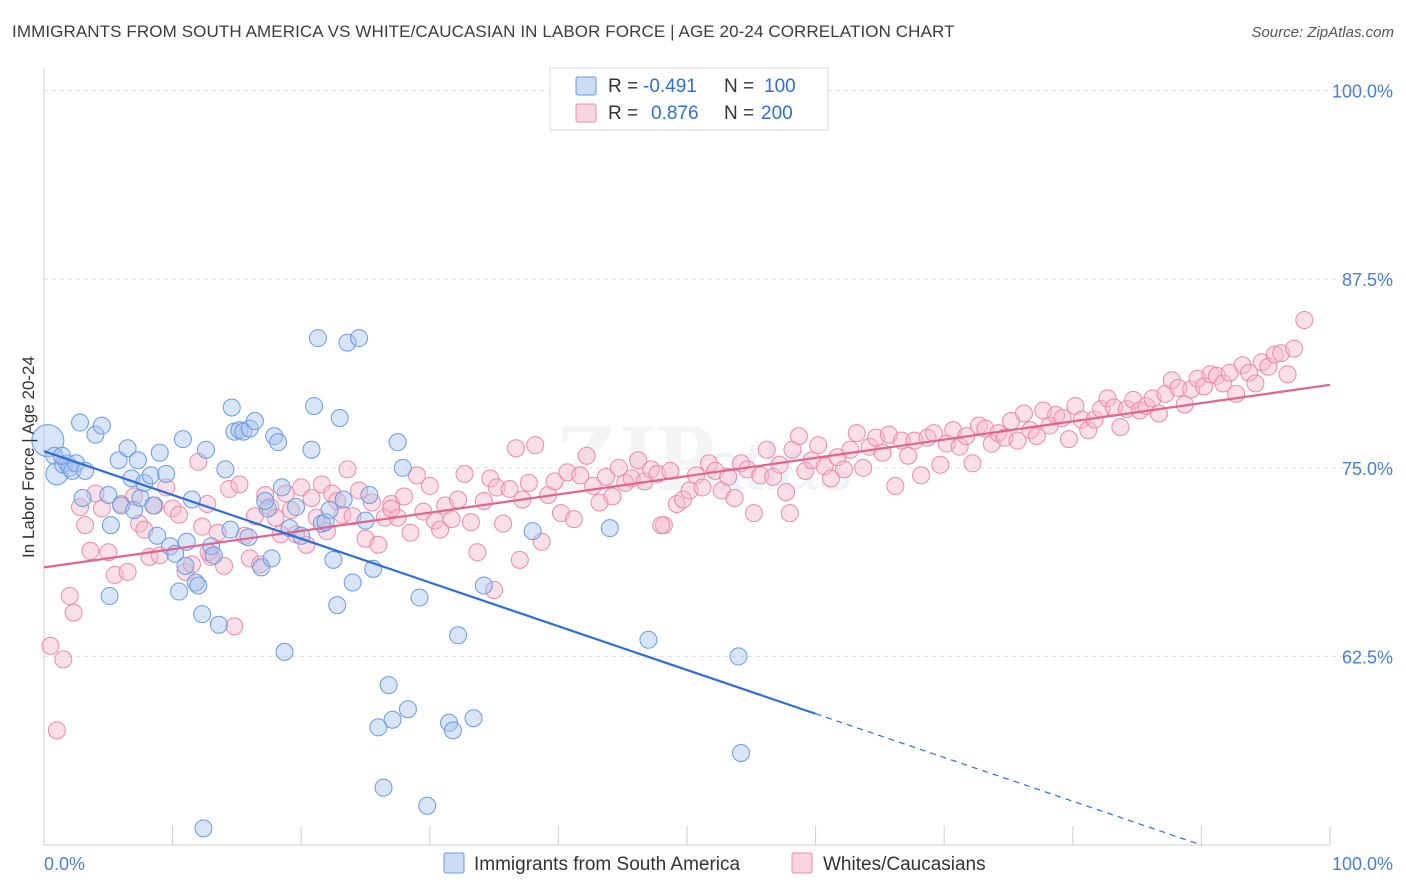 The width and height of the screenshot is (1406, 892). Describe the element at coordinates (623, 86) in the screenshot. I see `legend-r-label-1: R =` at that location.